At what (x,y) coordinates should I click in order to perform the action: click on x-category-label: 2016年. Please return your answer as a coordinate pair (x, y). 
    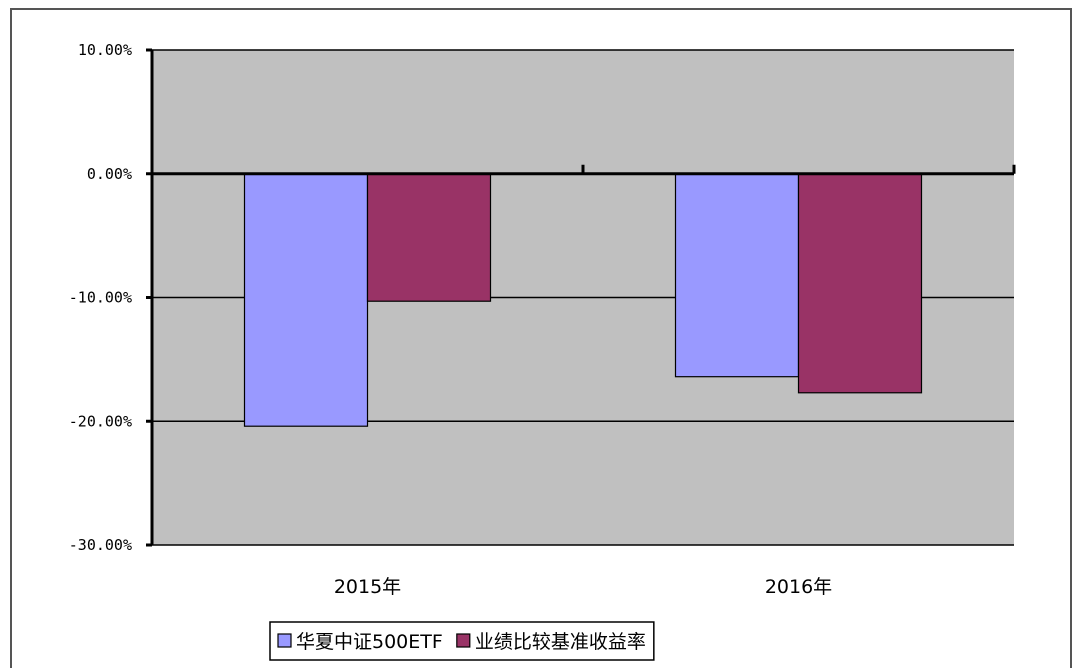
    Looking at the image, I should click on (798, 587).